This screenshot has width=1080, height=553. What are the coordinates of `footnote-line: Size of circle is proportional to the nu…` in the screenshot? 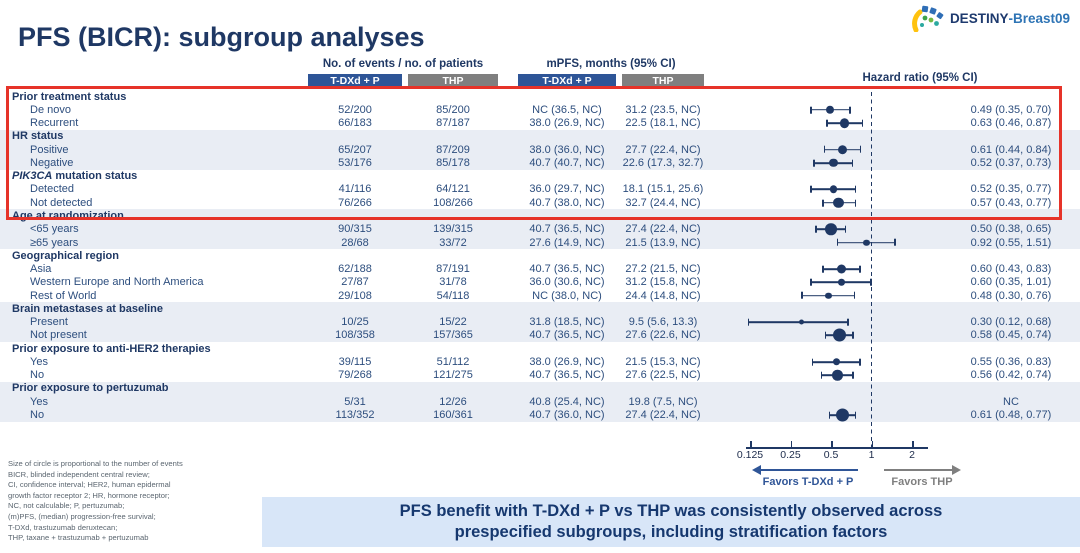 It's located at (95, 463).